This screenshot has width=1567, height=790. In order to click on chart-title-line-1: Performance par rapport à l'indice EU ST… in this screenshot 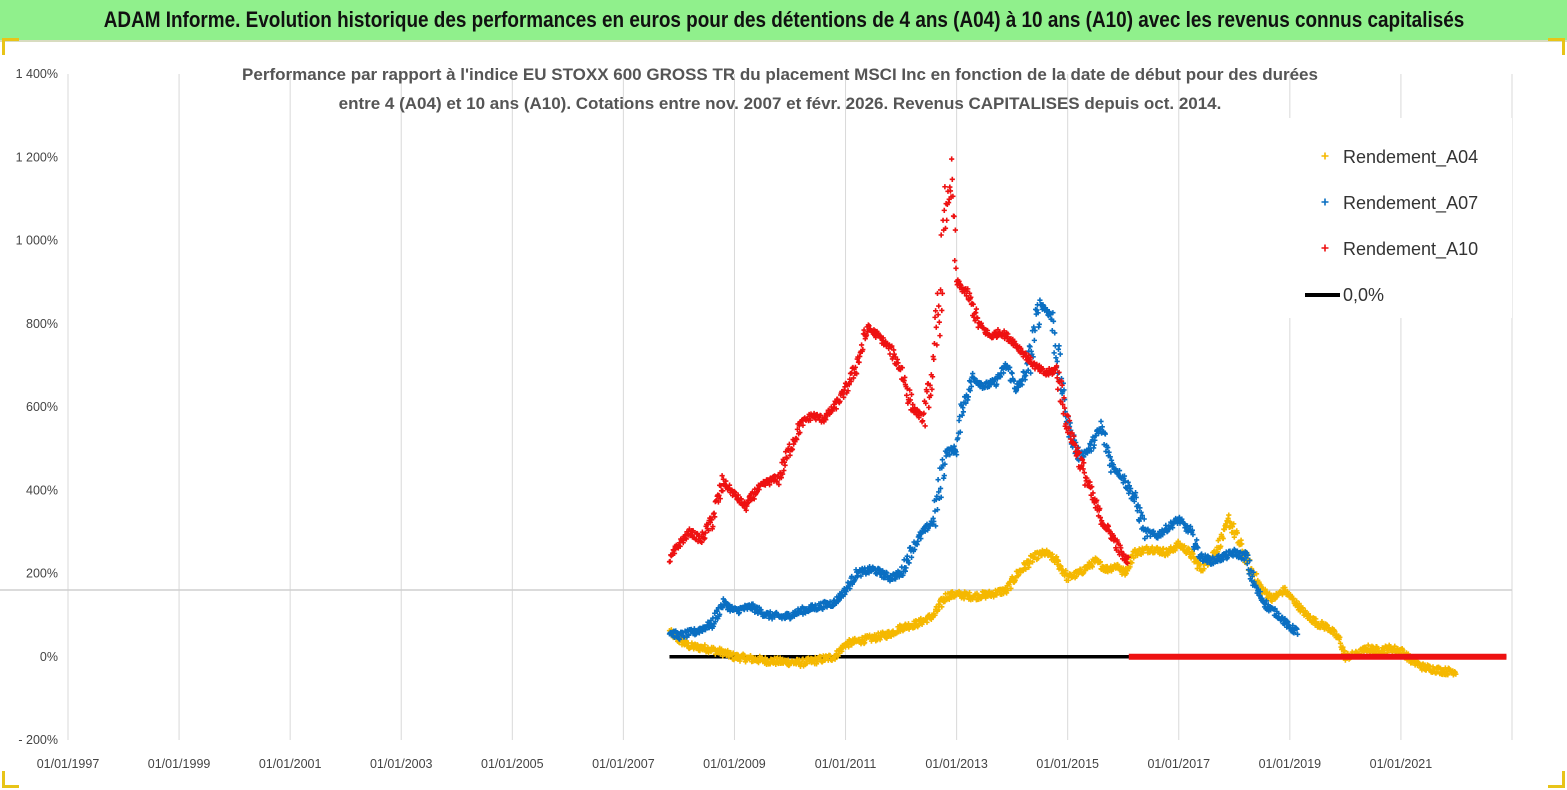, I will do `click(780, 74)`.